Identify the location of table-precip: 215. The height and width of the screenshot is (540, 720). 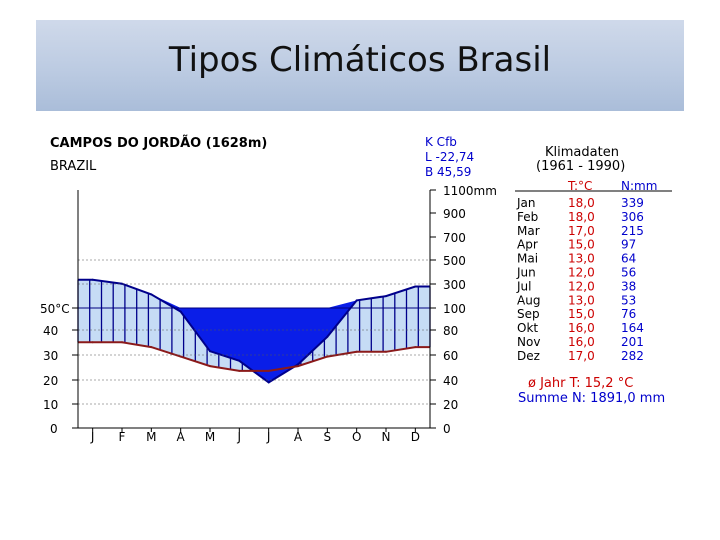
(632, 231).